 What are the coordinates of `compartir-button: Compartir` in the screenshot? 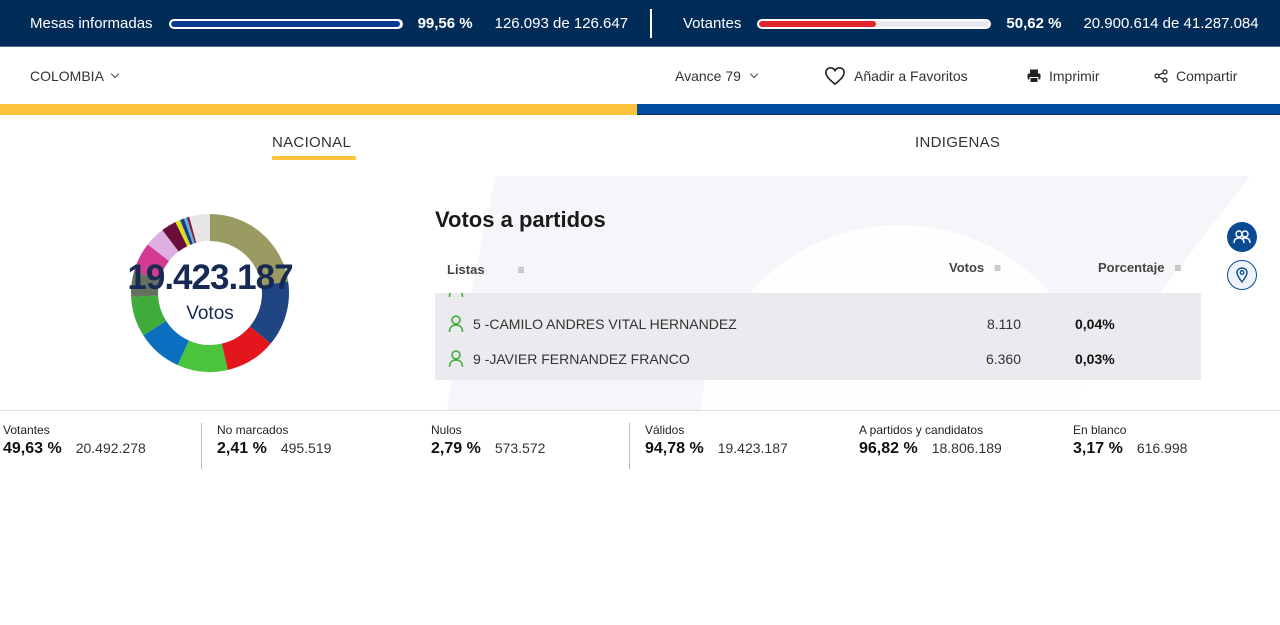 It's located at (1195, 76).